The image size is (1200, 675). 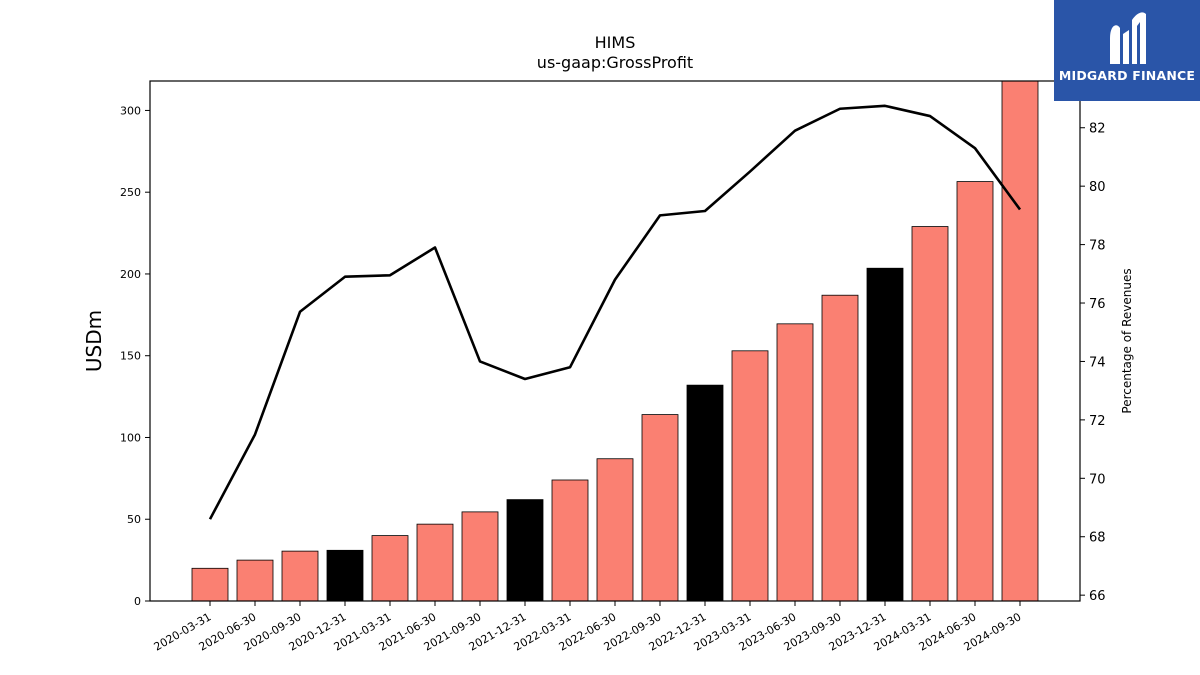 What do you see at coordinates (130, 356) in the screenshot?
I see `y-tick-label: 150` at bounding box center [130, 356].